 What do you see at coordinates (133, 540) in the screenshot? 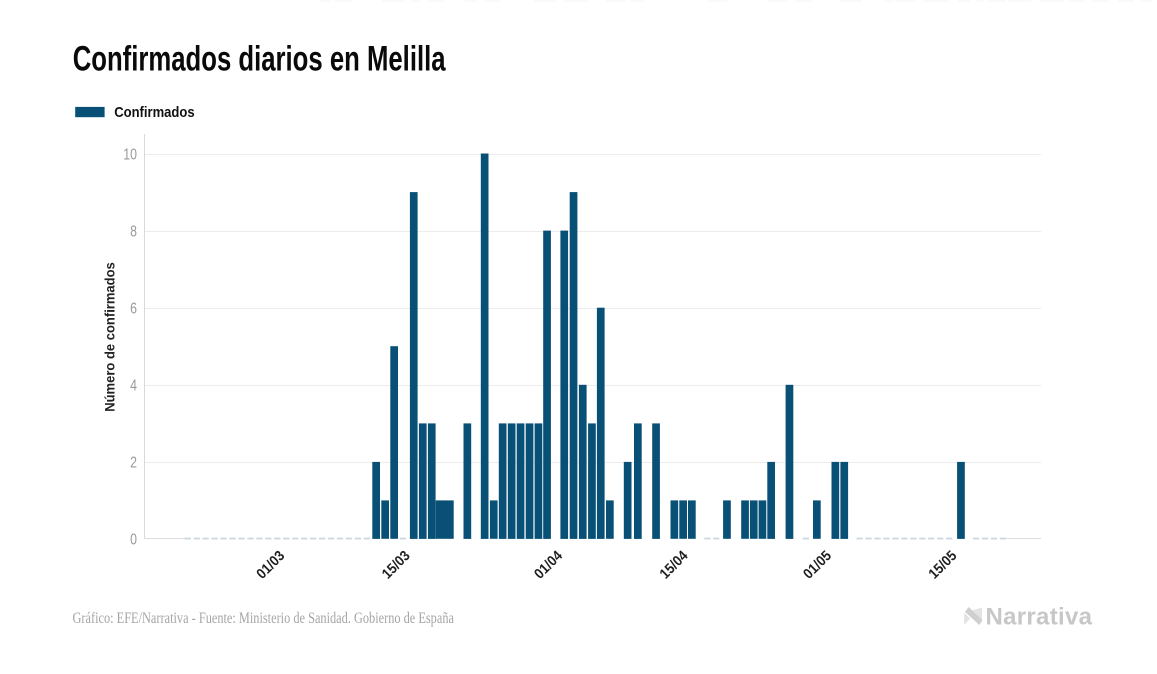
I see `svg-text: 0` at bounding box center [133, 540].